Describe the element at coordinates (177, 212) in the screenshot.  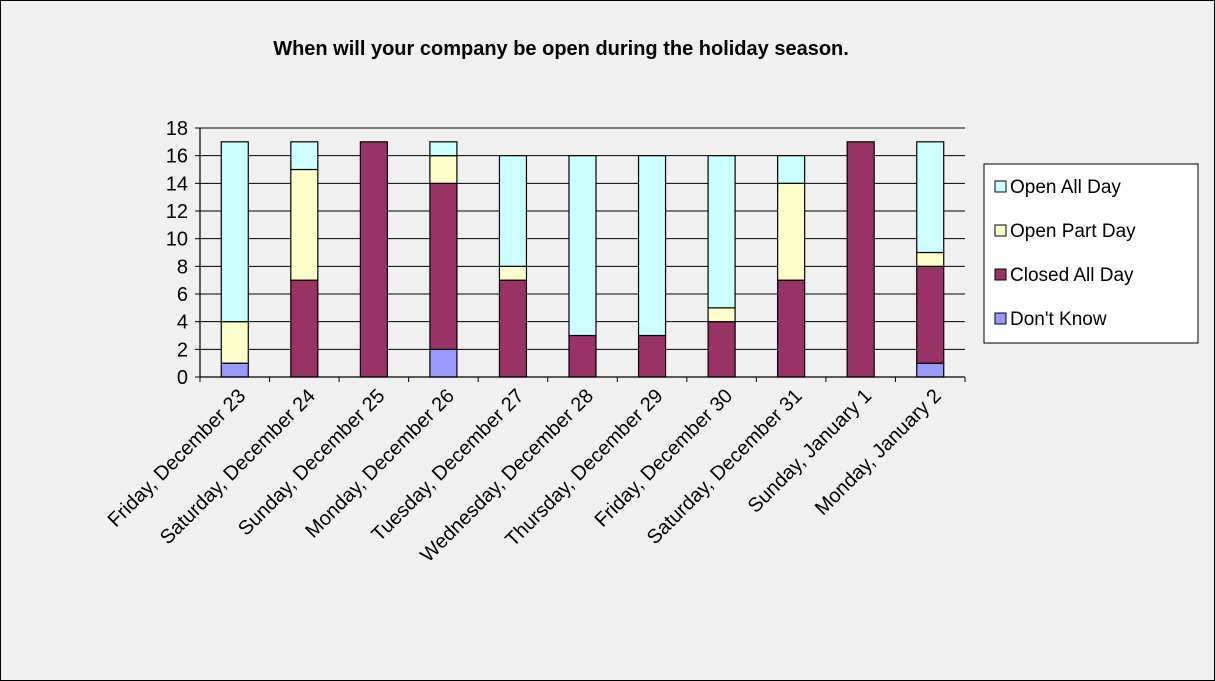
I see `y-tick-label: 12` at that location.